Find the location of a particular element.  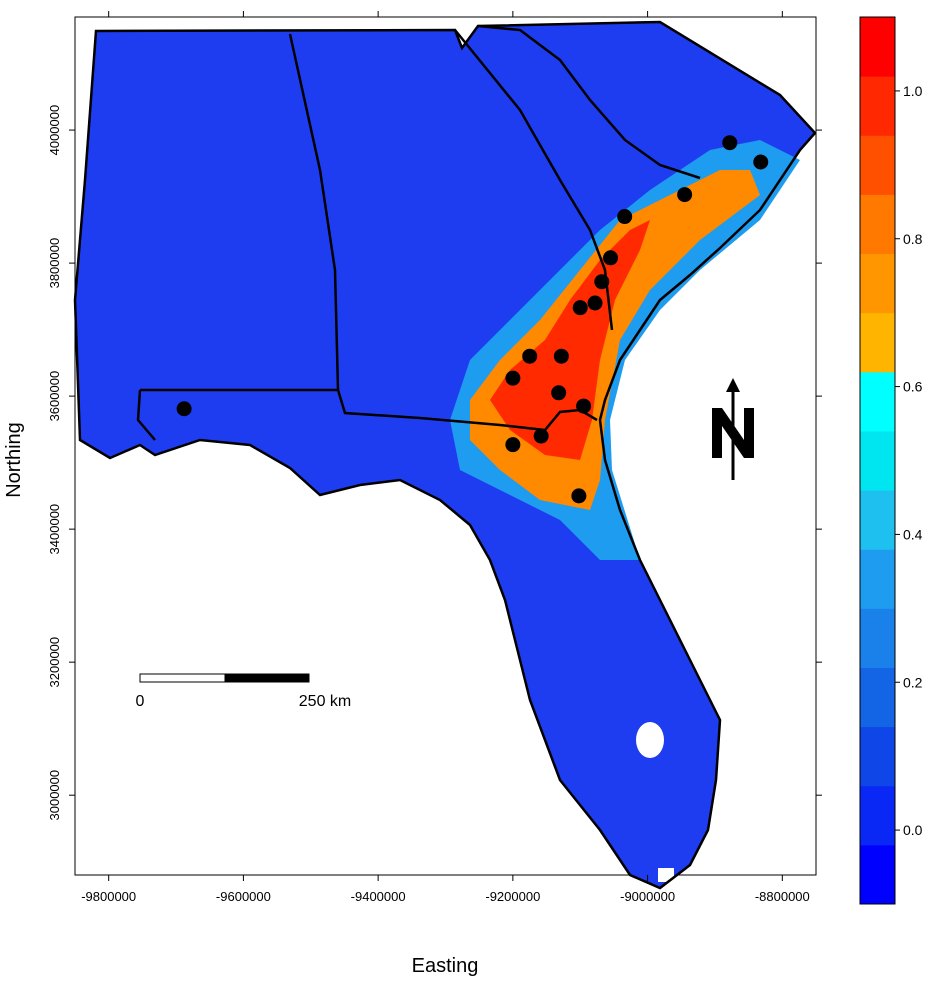

border-ms-al is located at coordinates (314, 212).